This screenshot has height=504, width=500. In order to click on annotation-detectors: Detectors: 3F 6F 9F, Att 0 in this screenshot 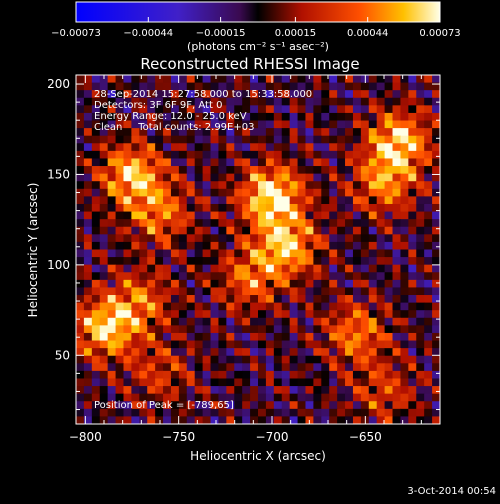, I will do `click(158, 105)`.